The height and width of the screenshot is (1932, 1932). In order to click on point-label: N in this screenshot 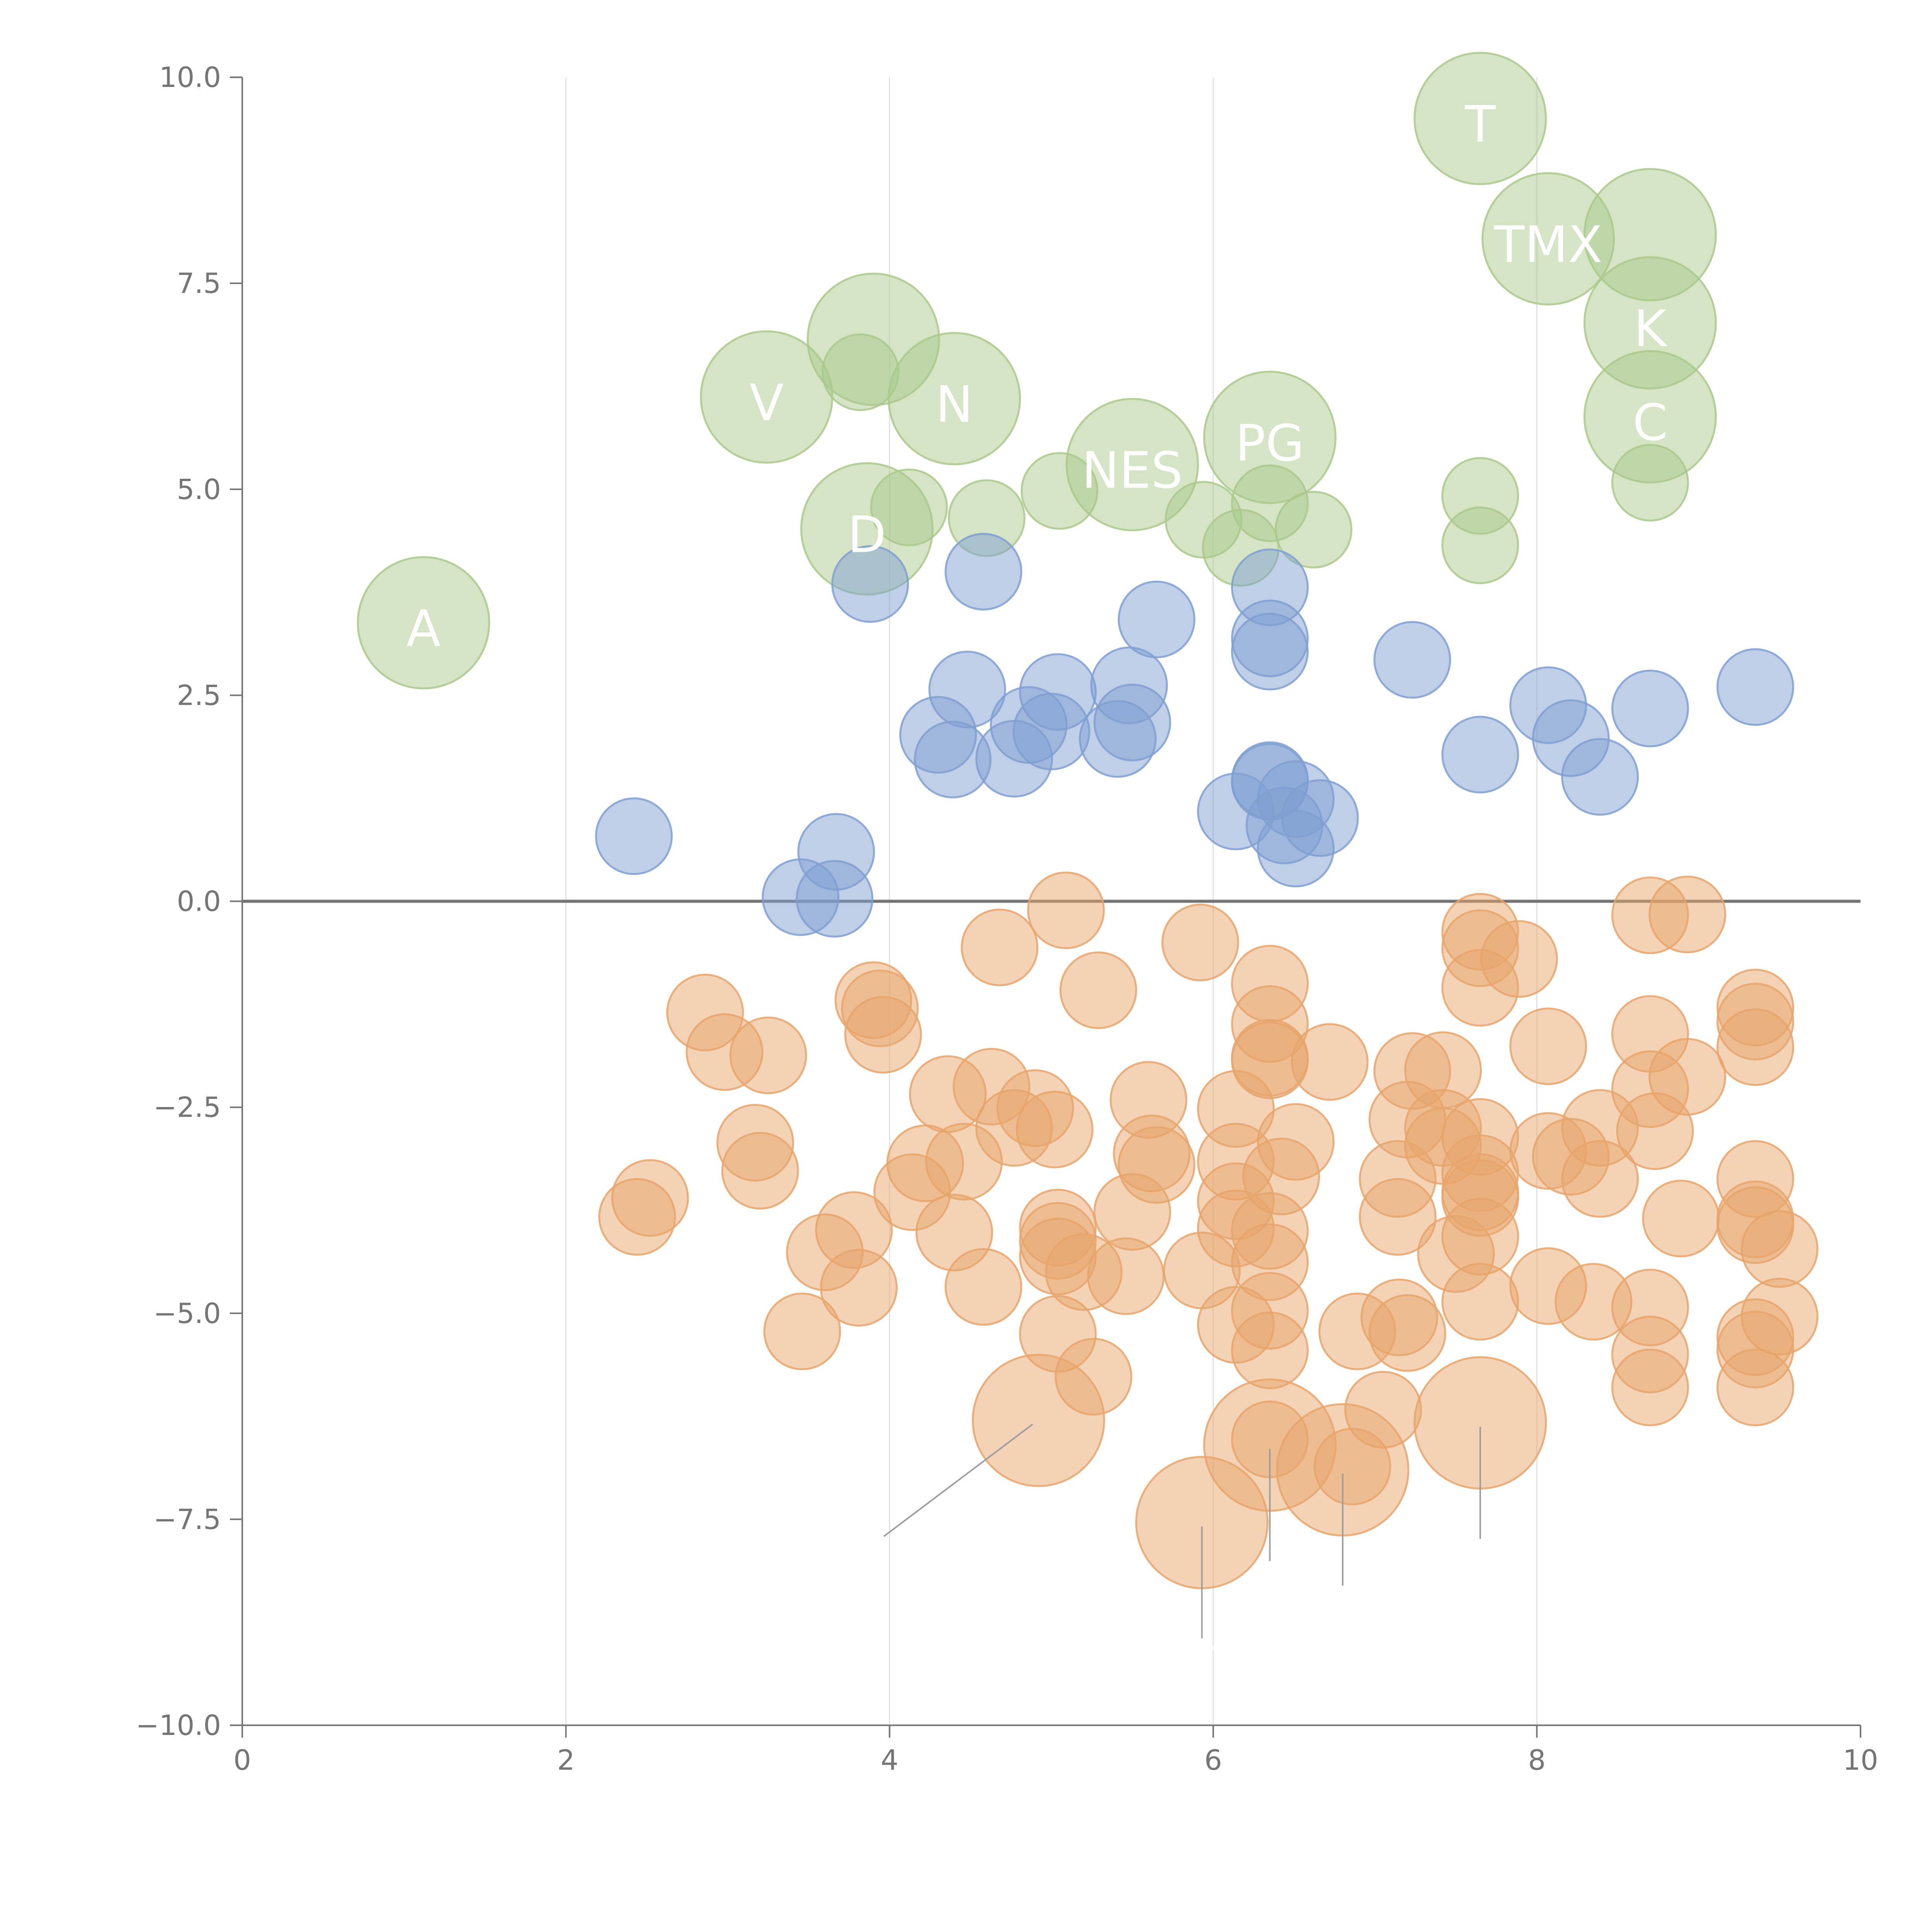, I will do `click(954, 404)`.